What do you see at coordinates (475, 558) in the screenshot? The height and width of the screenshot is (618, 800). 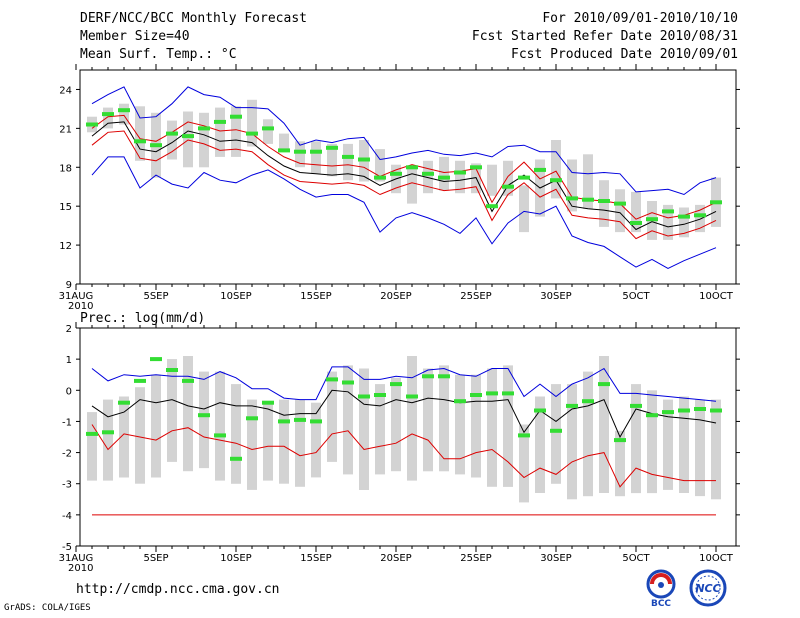 I see `prec-xtick-label: 25SEP` at bounding box center [475, 558].